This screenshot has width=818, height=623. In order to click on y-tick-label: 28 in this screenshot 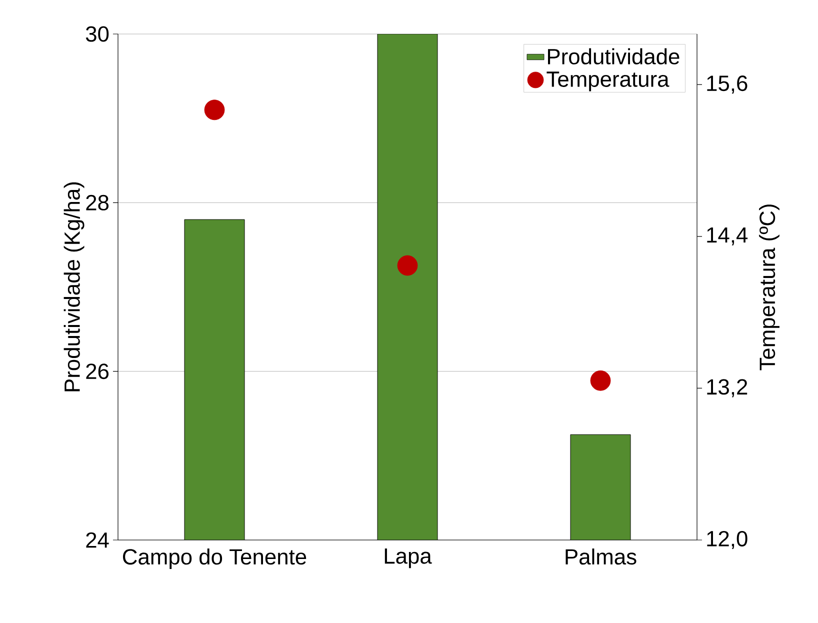, I will do `click(97, 202)`.